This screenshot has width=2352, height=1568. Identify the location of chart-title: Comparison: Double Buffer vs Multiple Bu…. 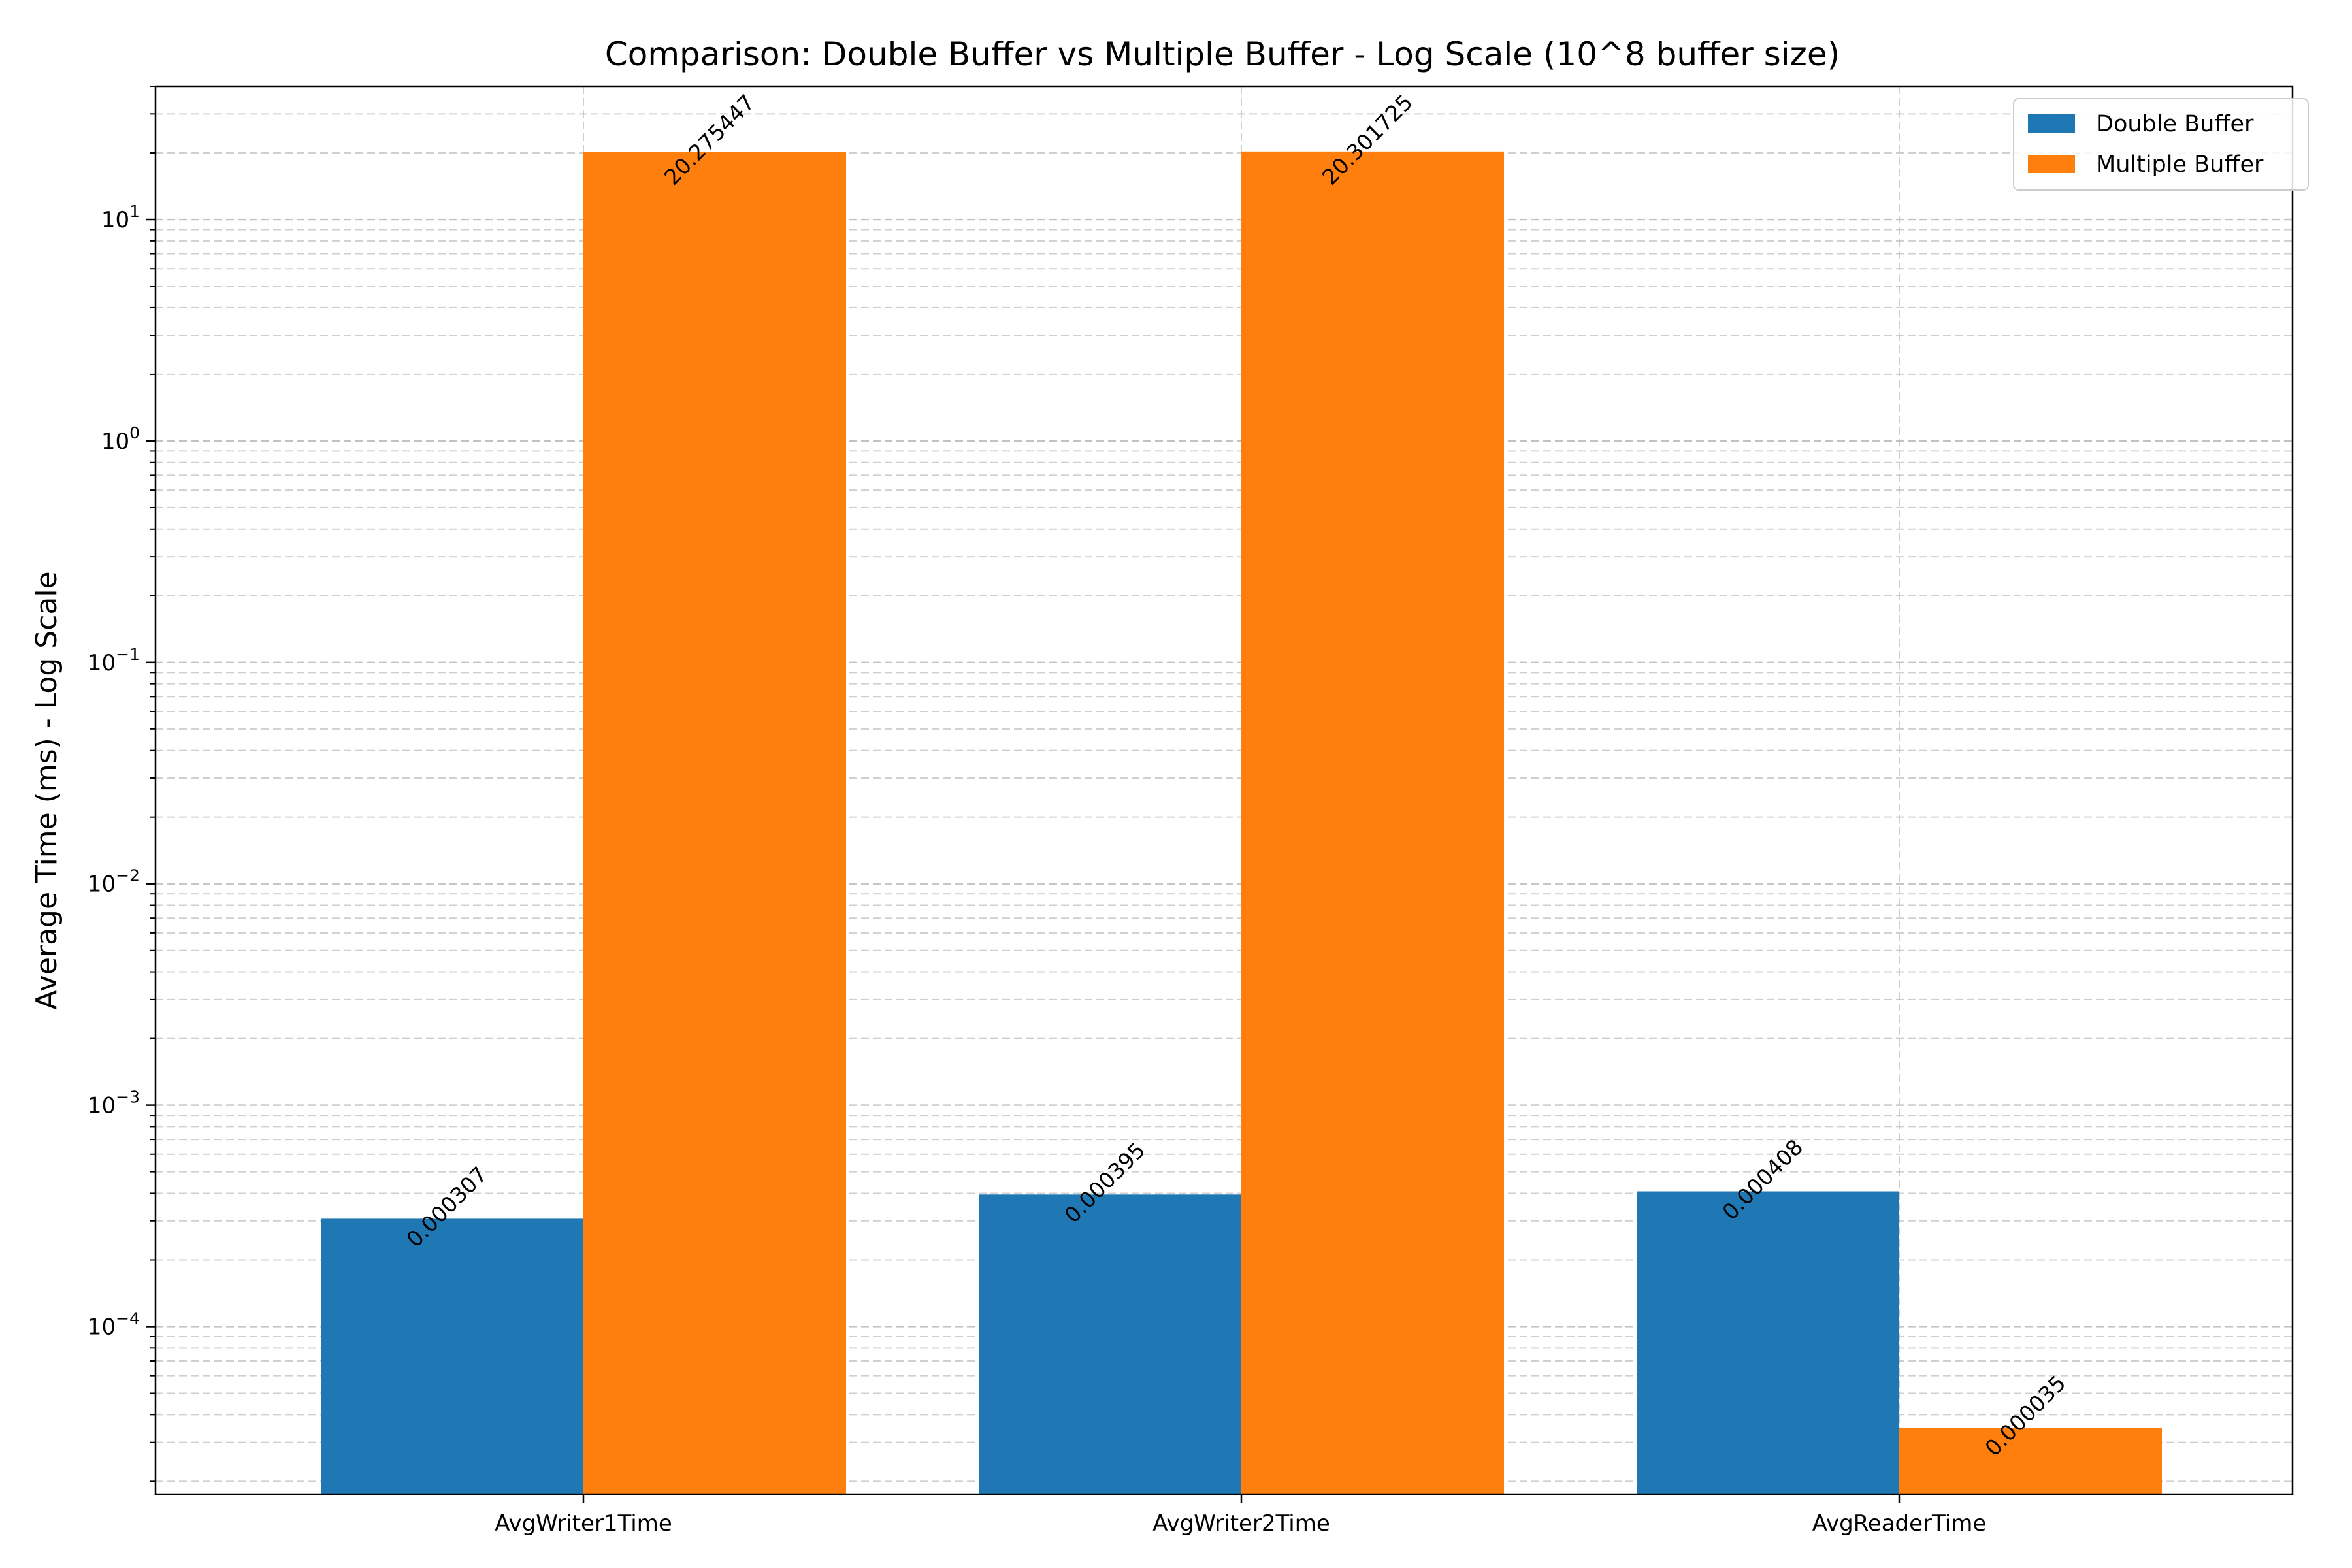
(1222, 54).